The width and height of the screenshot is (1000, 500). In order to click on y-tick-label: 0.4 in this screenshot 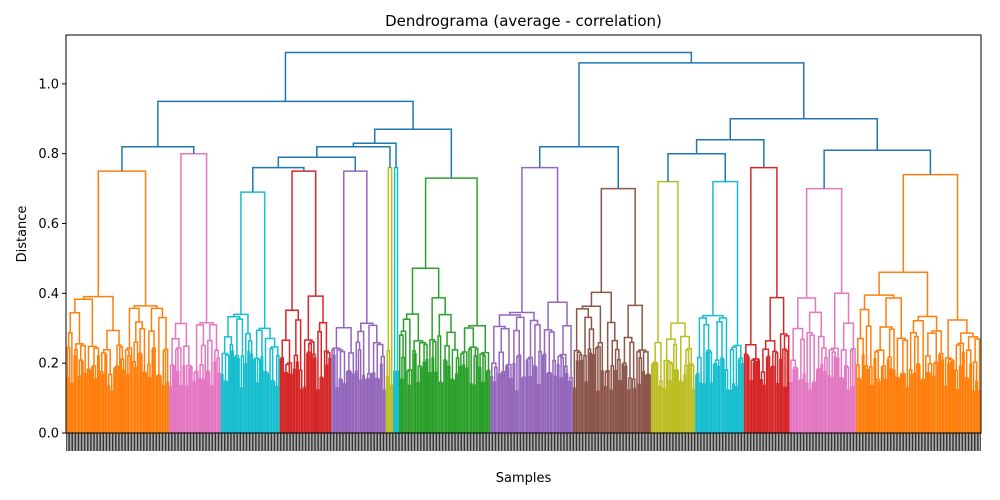, I will do `click(48, 294)`.